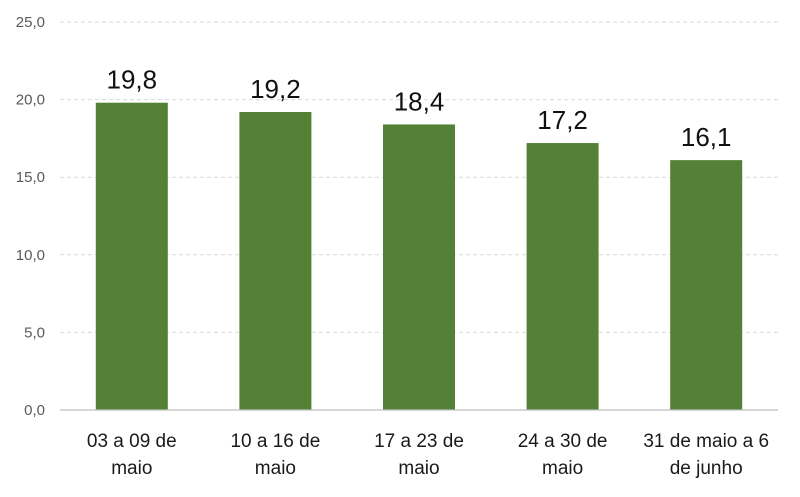  What do you see at coordinates (275, 441) in the screenshot?
I see `x-category-label: 10 a 16 de` at bounding box center [275, 441].